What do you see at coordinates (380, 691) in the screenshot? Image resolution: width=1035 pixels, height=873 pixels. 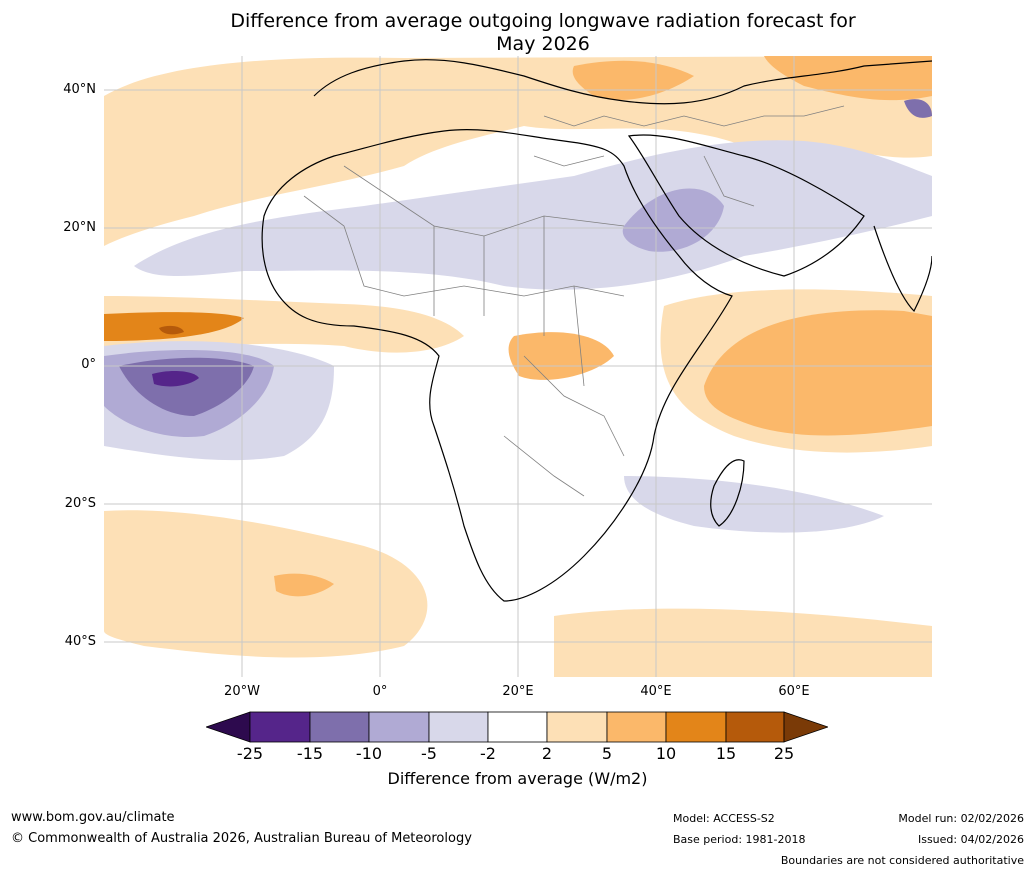 I see `lon-label-0: 0°` at bounding box center [380, 691].